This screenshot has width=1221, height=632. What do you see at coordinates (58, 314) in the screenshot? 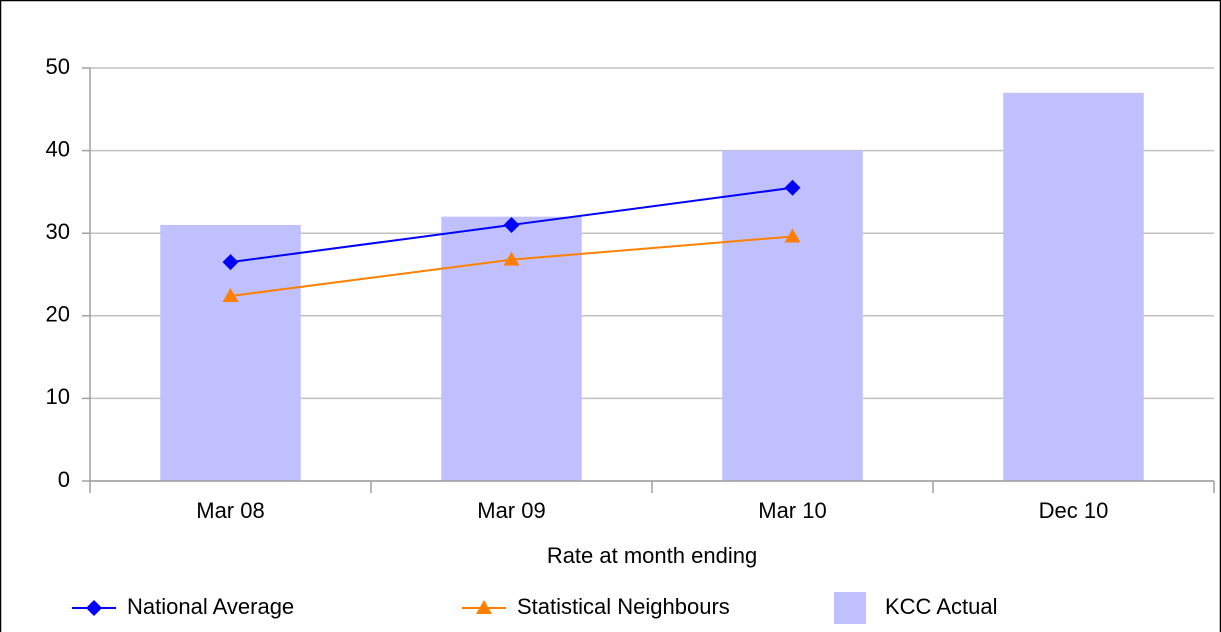
I see `y-tick-label: 20` at bounding box center [58, 314].